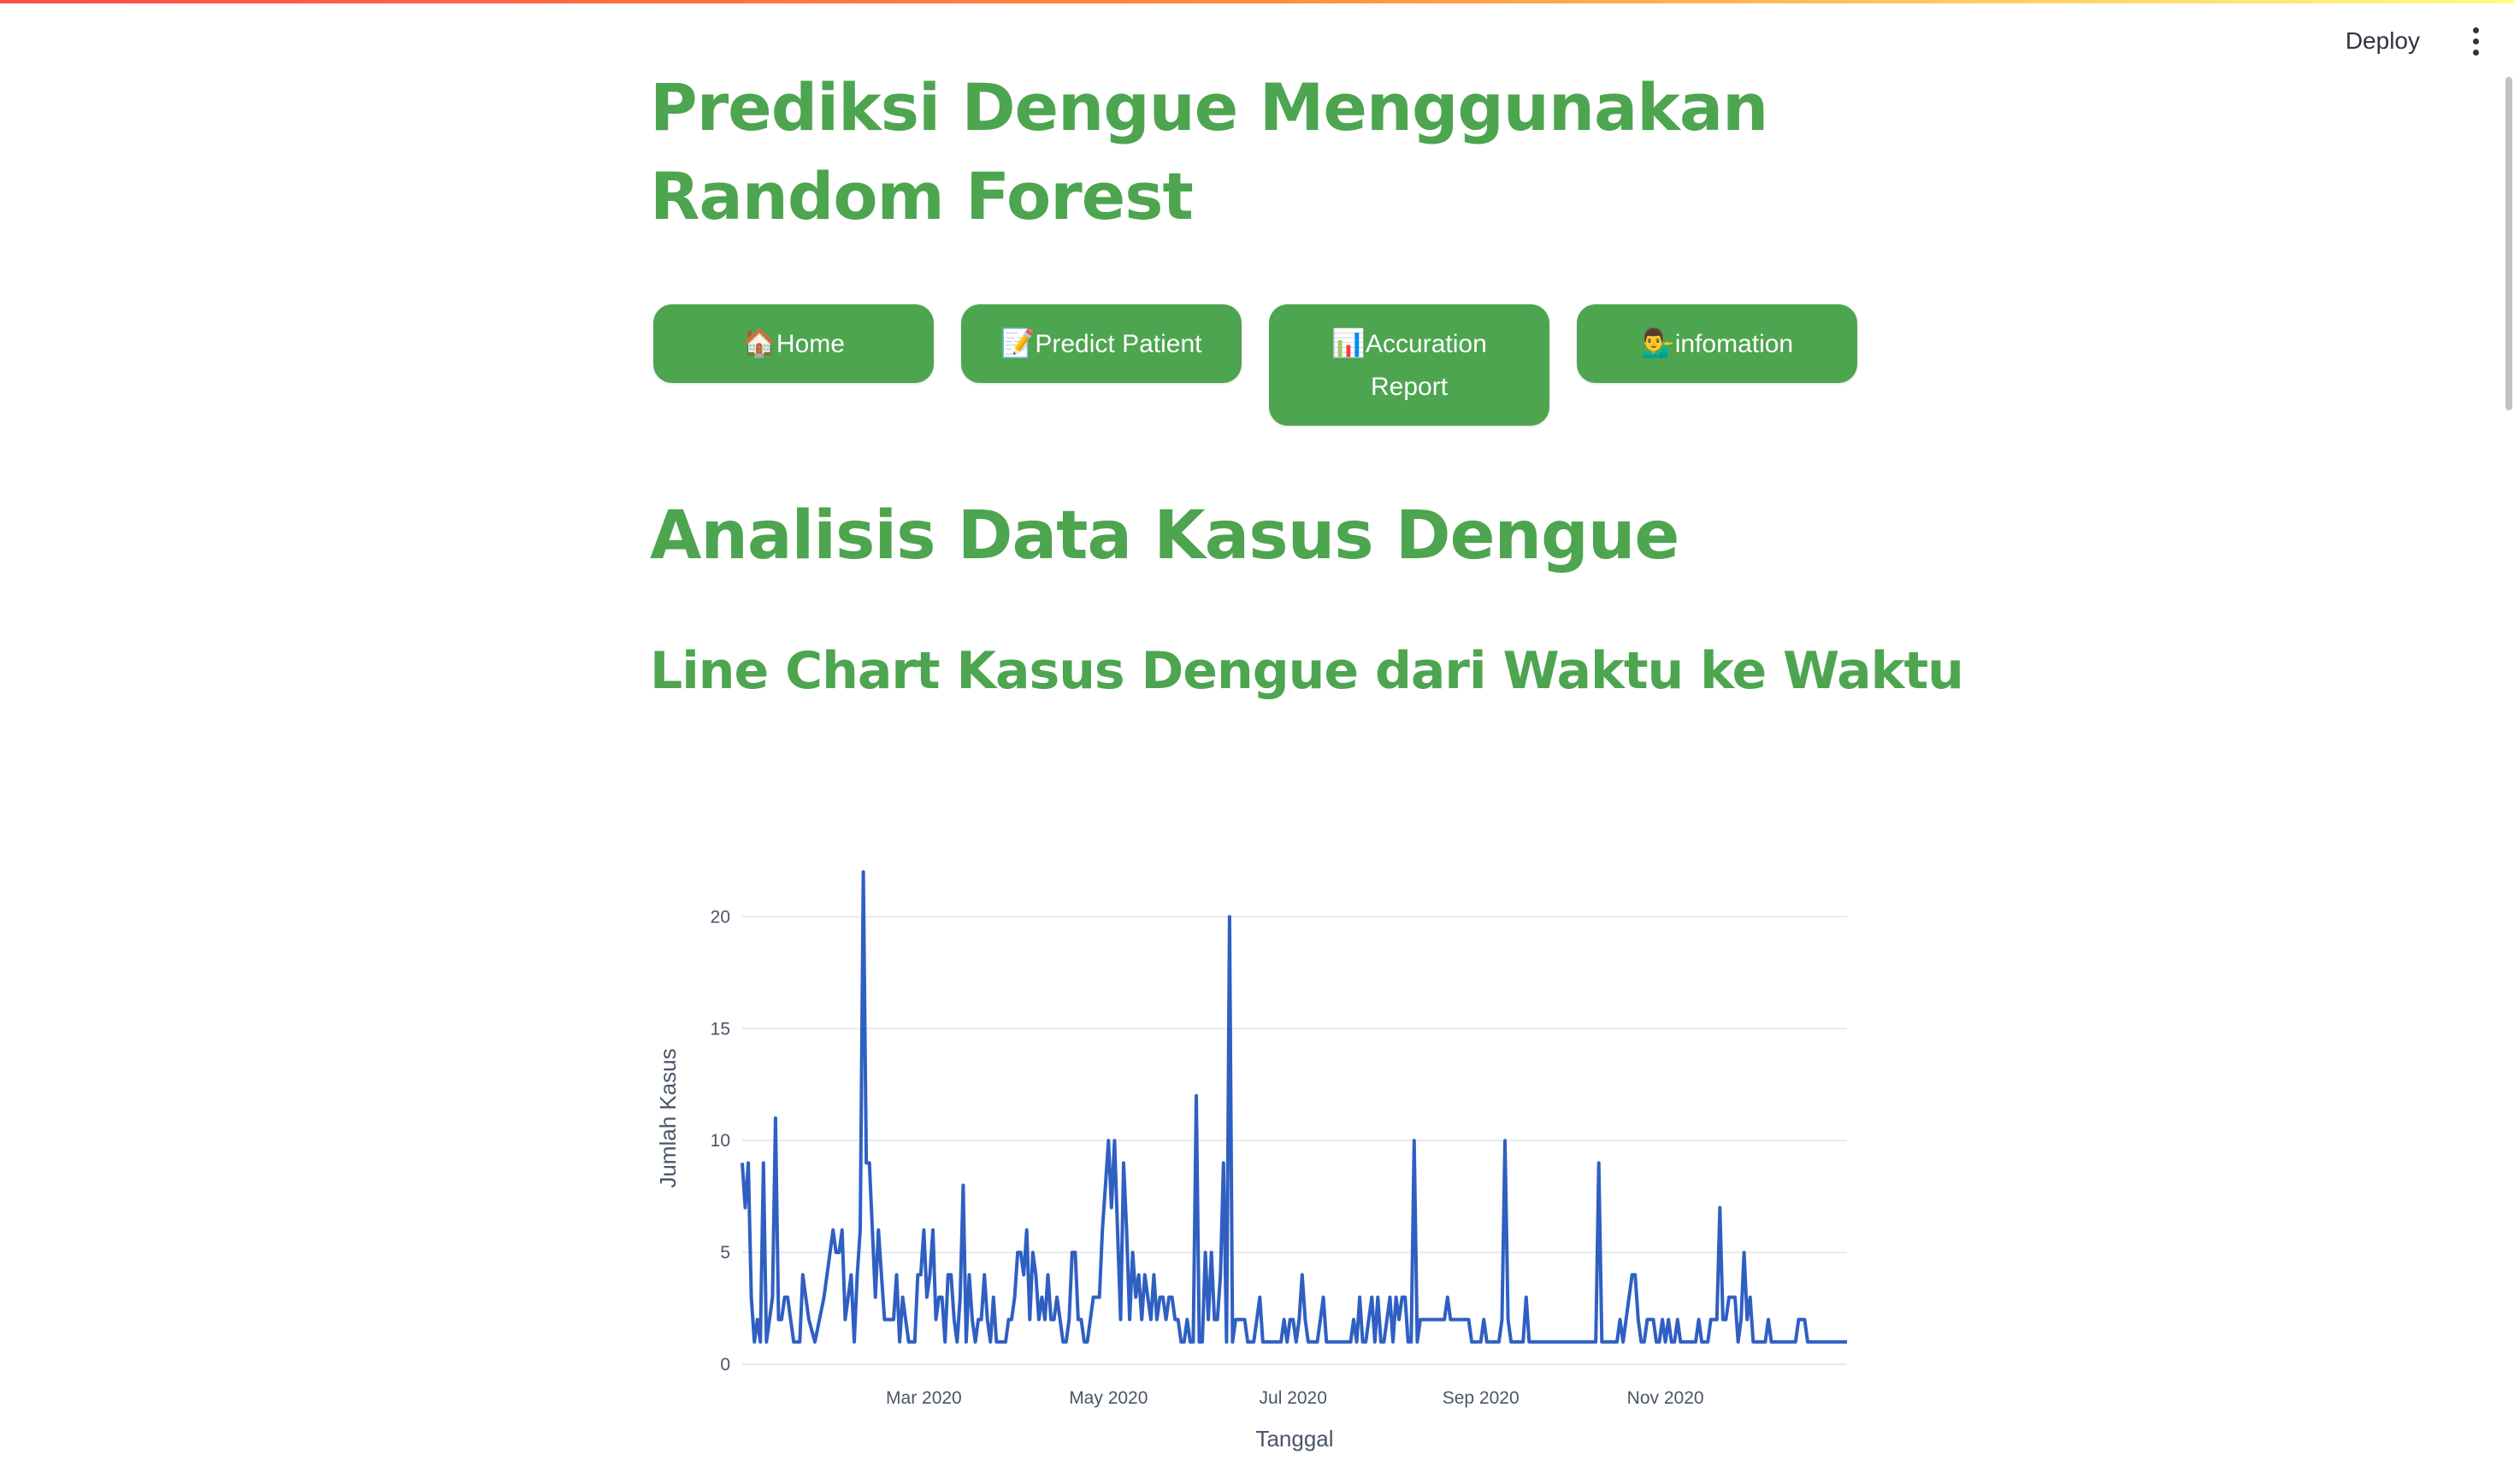 Image resolution: width=2514 pixels, height=1484 pixels. Describe the element at coordinates (924, 1398) in the screenshot. I see `x-tick-label: Mar 2020` at that location.